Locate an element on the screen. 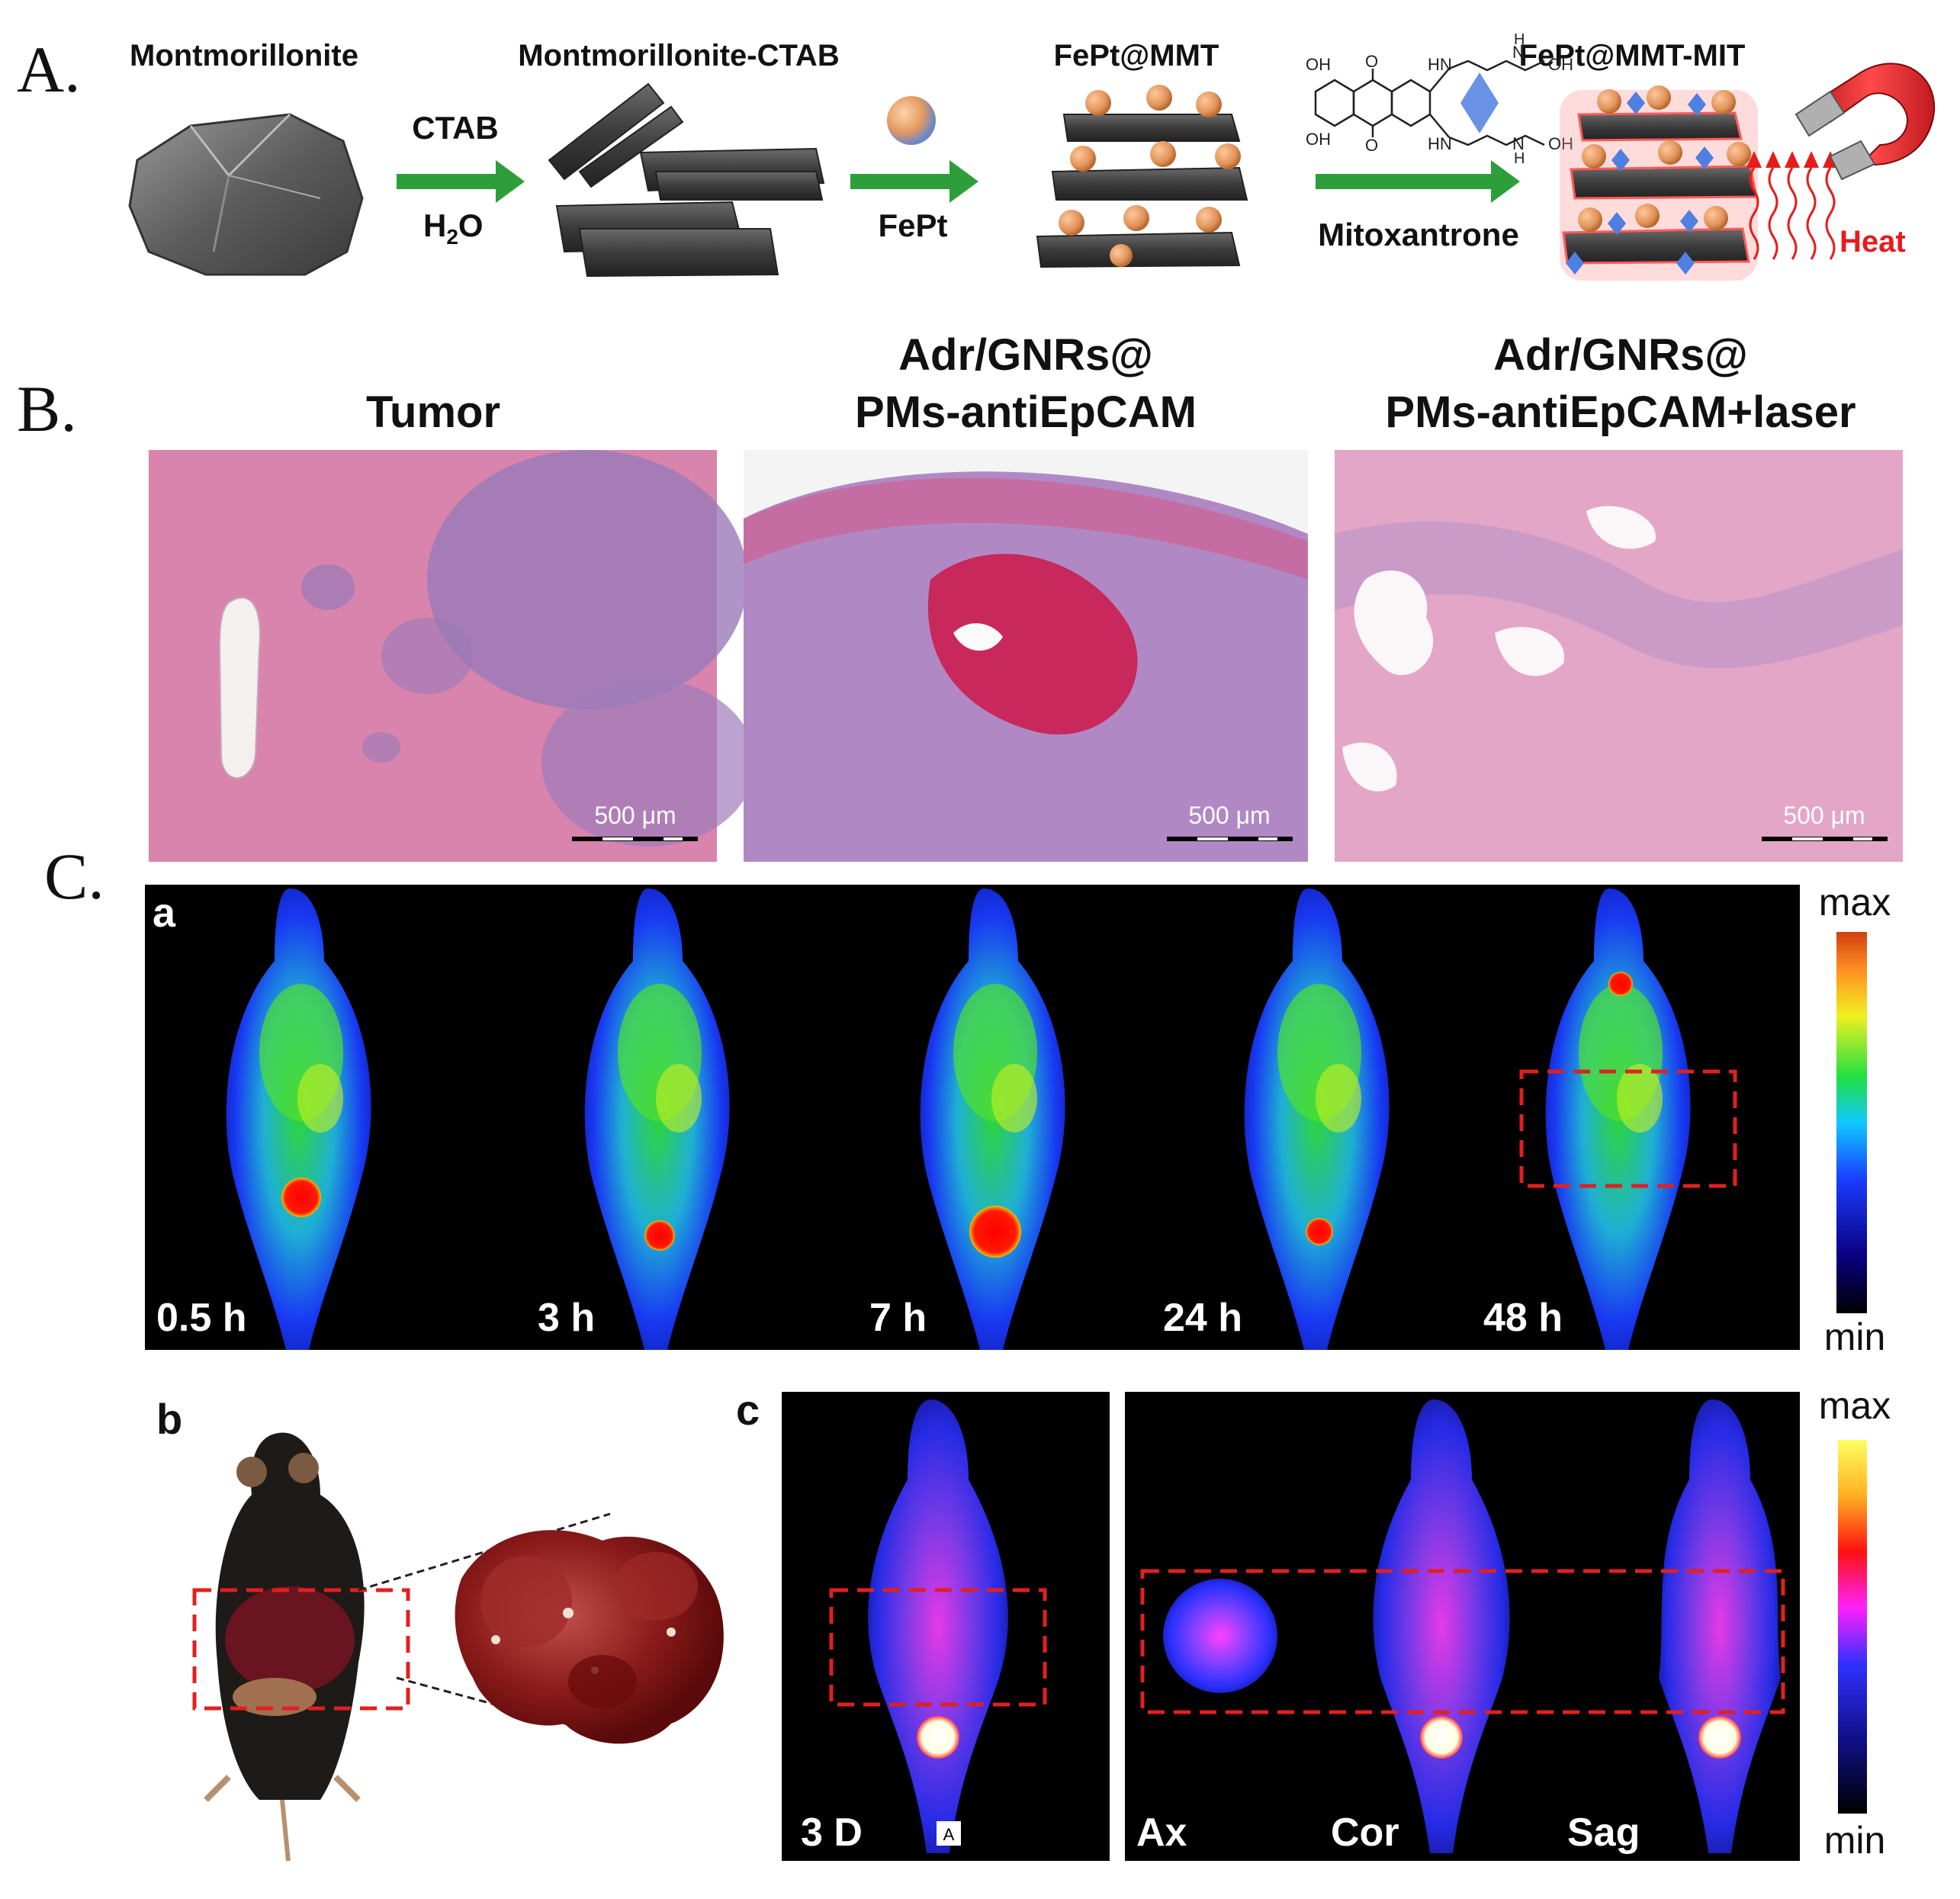 This screenshot has width=1960, height=1899. subpanel-c-label: c is located at coordinates (748, 1410).